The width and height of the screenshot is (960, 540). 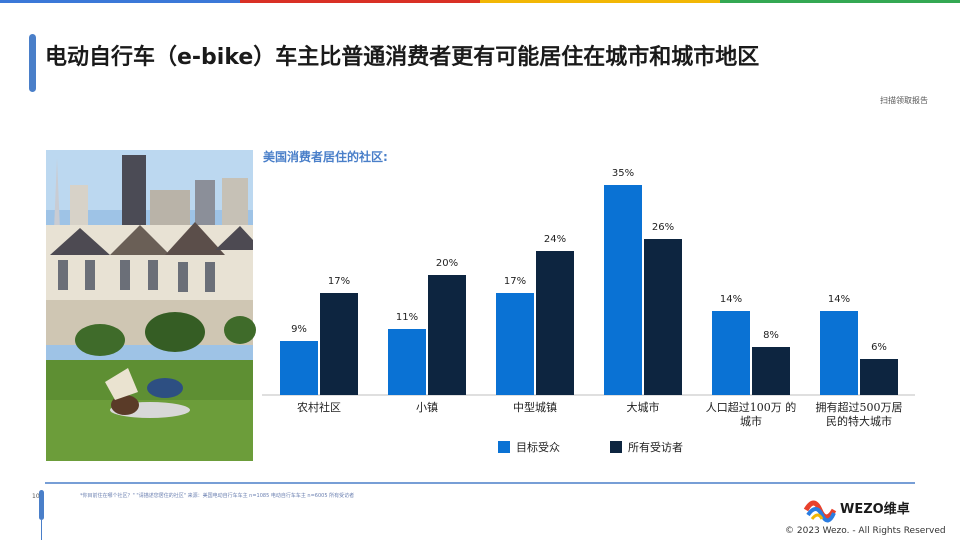 What do you see at coordinates (36, 496) in the screenshot?
I see `page-number: 10` at bounding box center [36, 496].